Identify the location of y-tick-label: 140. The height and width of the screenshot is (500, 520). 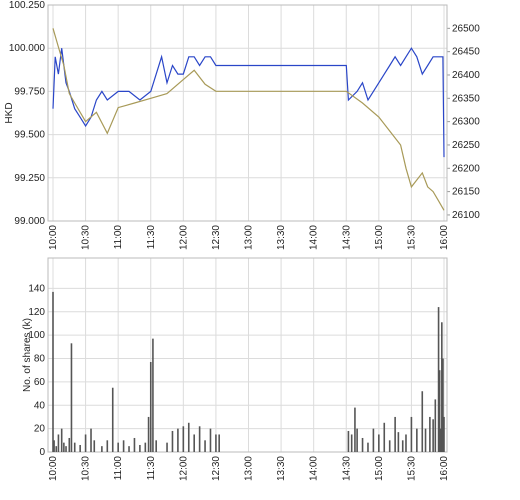
(36, 288).